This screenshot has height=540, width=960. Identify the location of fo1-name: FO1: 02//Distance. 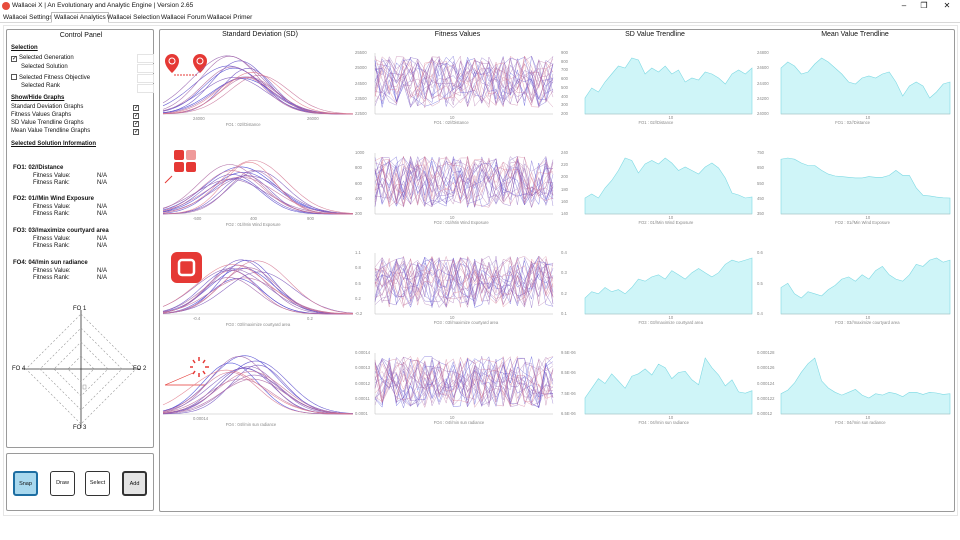
(38, 168).